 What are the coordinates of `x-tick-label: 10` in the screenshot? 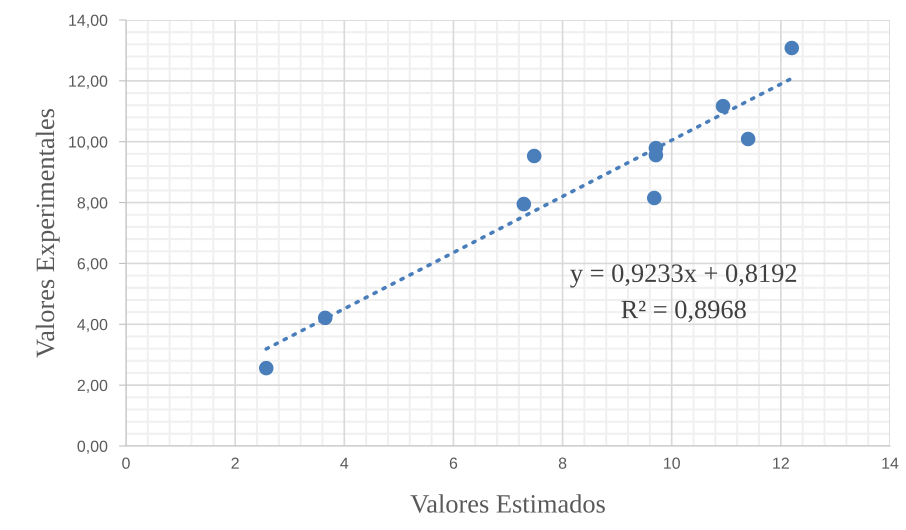 It's located at (672, 463).